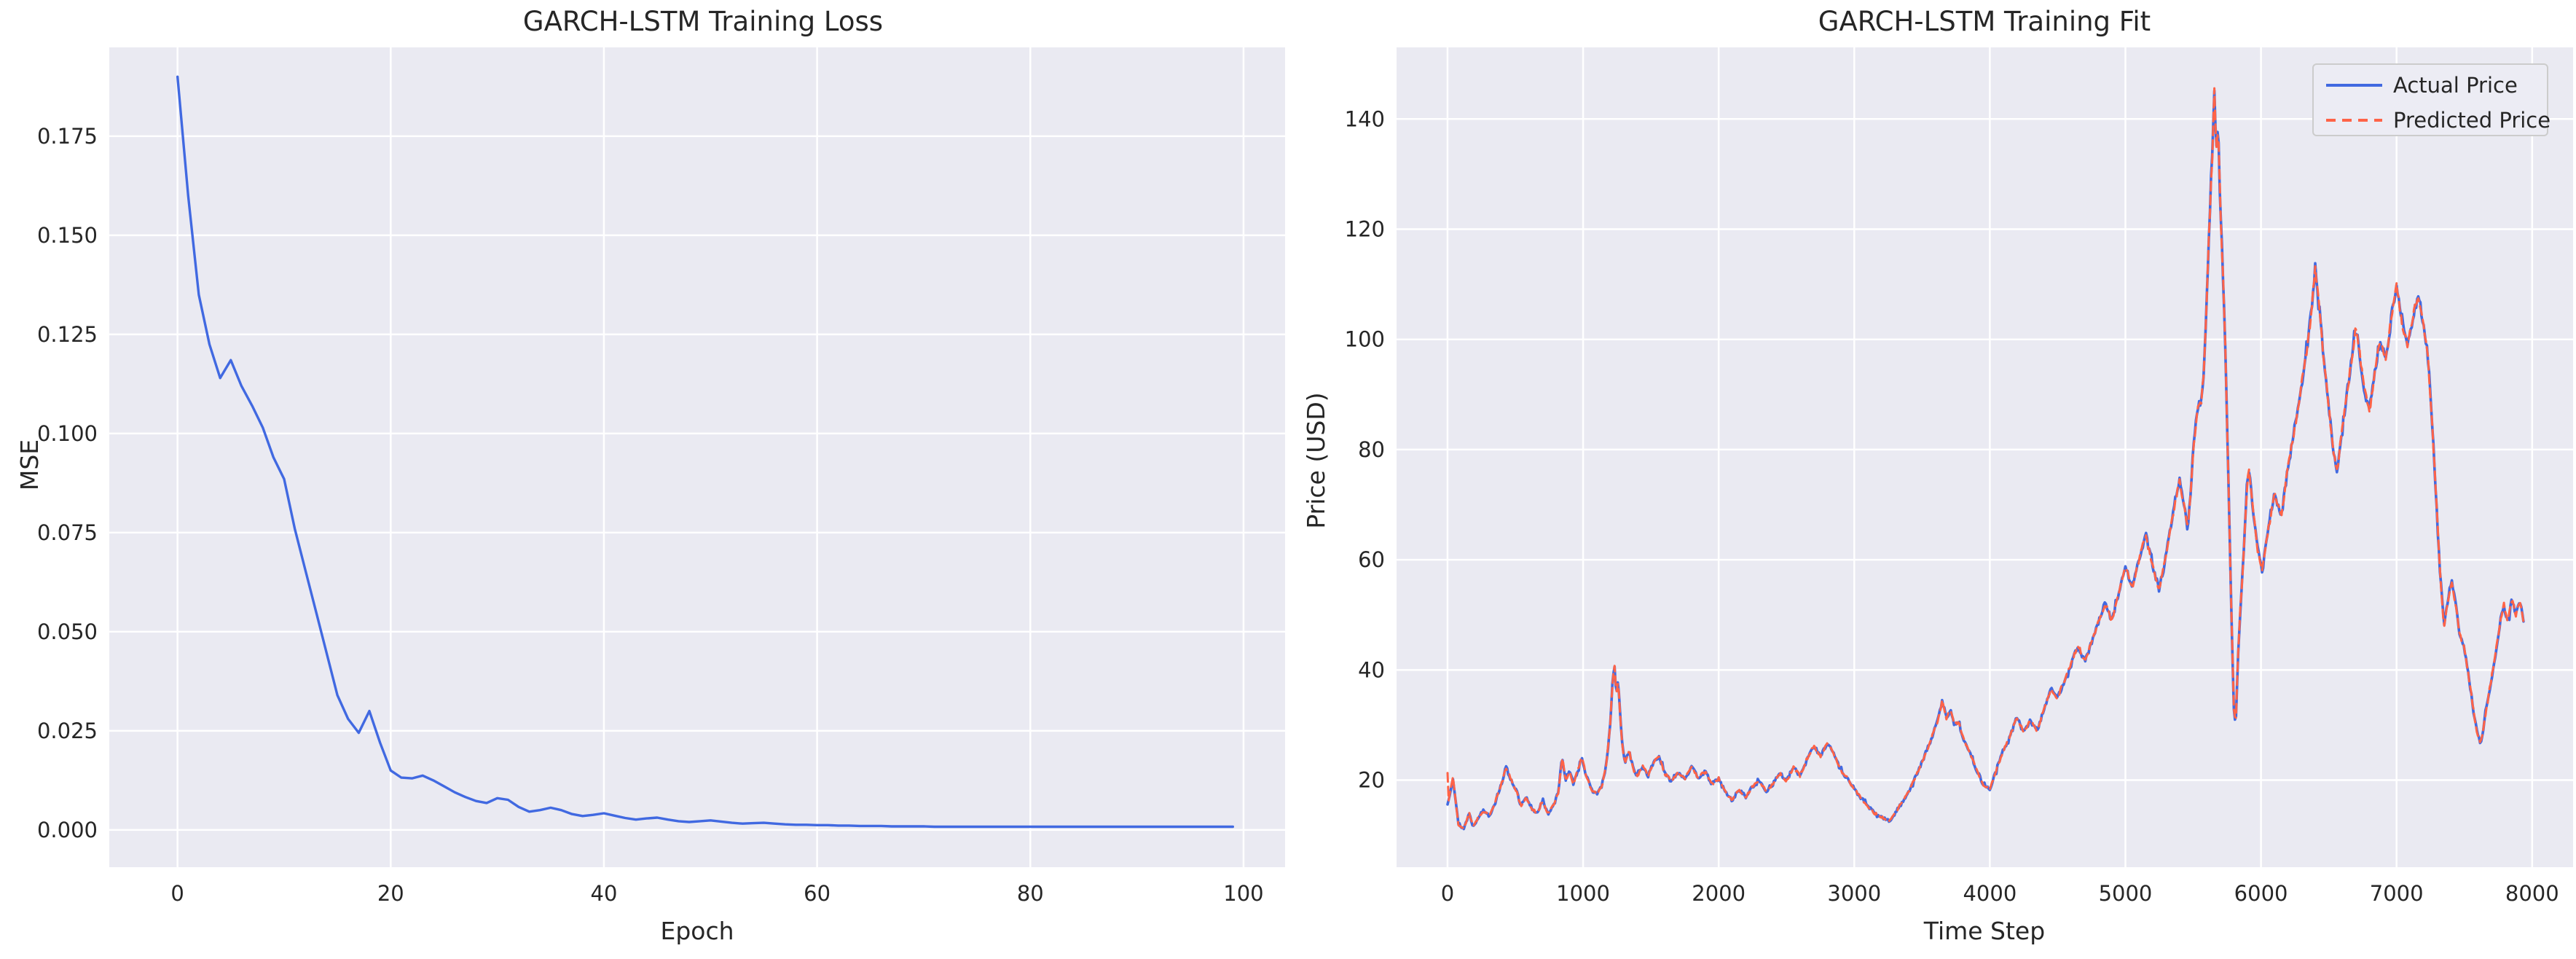  What do you see at coordinates (1984, 931) in the screenshot?
I see `fit-x-axis-label: Time Step` at bounding box center [1984, 931].